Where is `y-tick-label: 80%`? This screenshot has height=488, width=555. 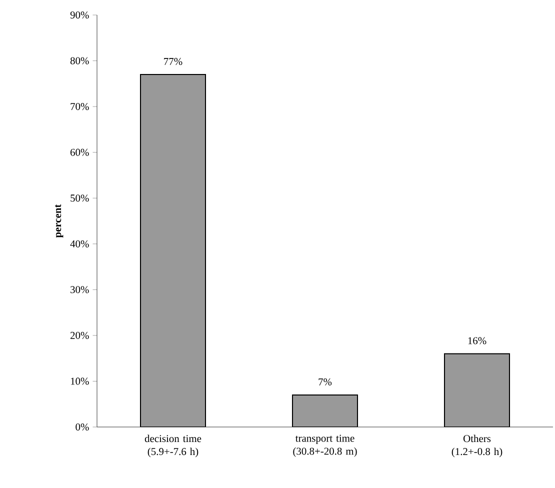 y-tick-label: 80% is located at coordinates (79, 60).